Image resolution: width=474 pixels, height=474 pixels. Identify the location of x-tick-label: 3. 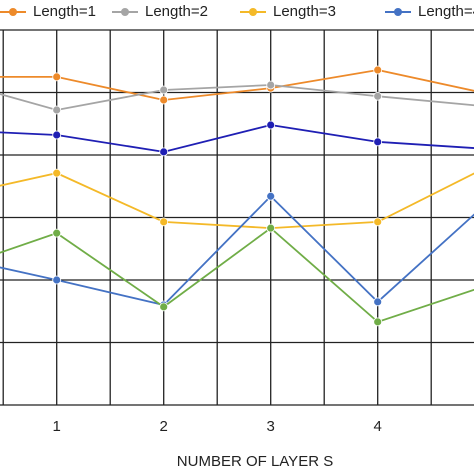
(271, 426).